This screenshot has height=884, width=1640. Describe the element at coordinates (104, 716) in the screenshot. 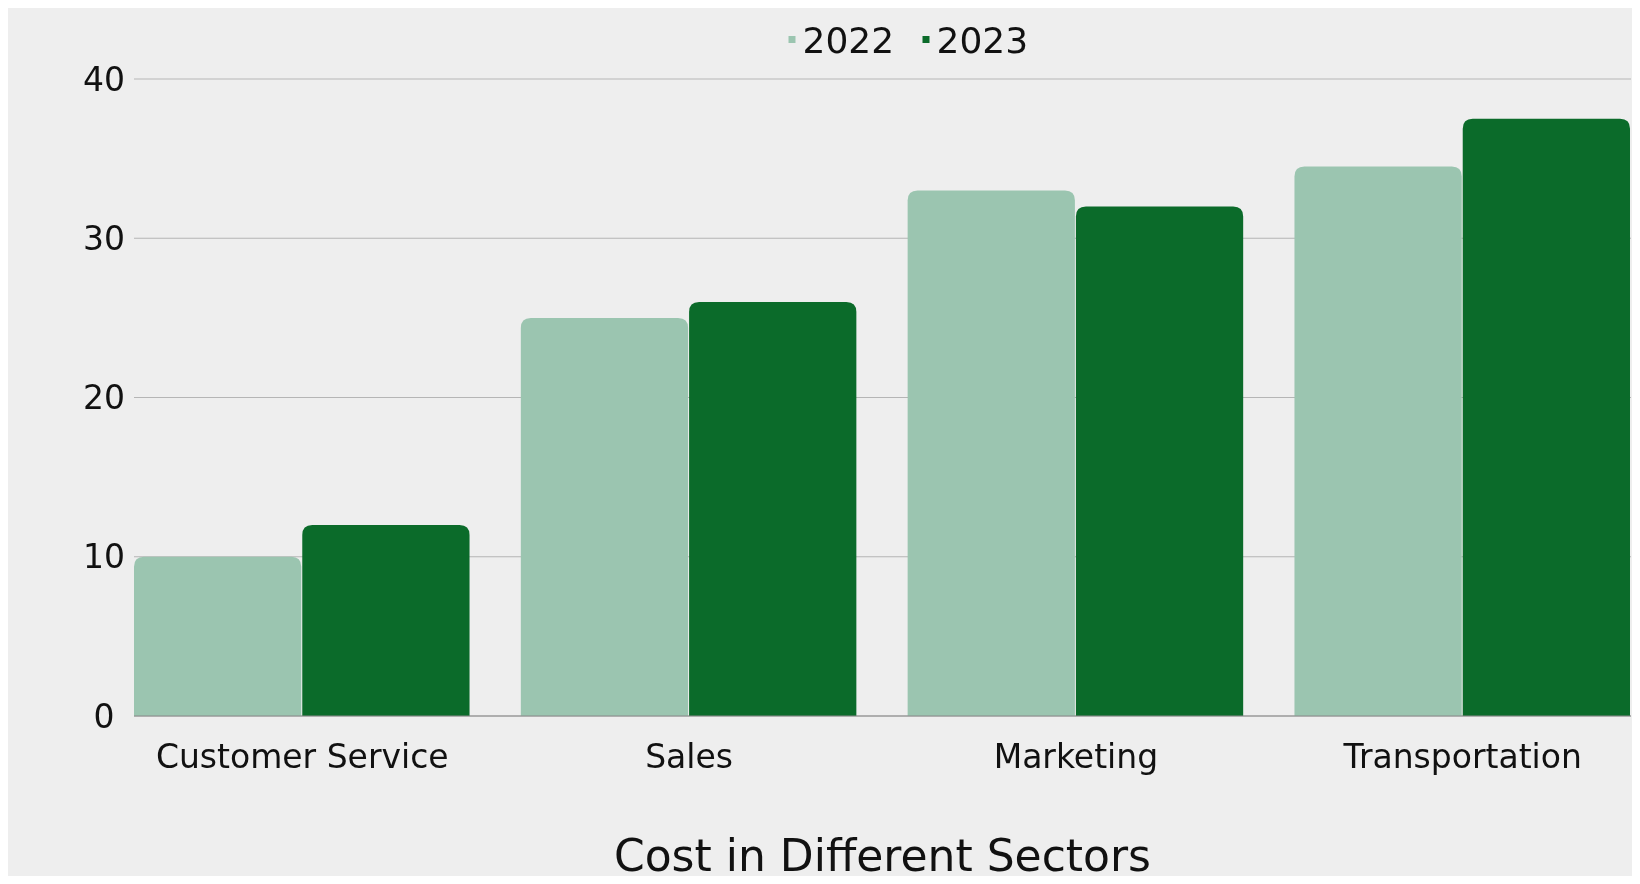

I see `y-tick-label: 0` at that location.